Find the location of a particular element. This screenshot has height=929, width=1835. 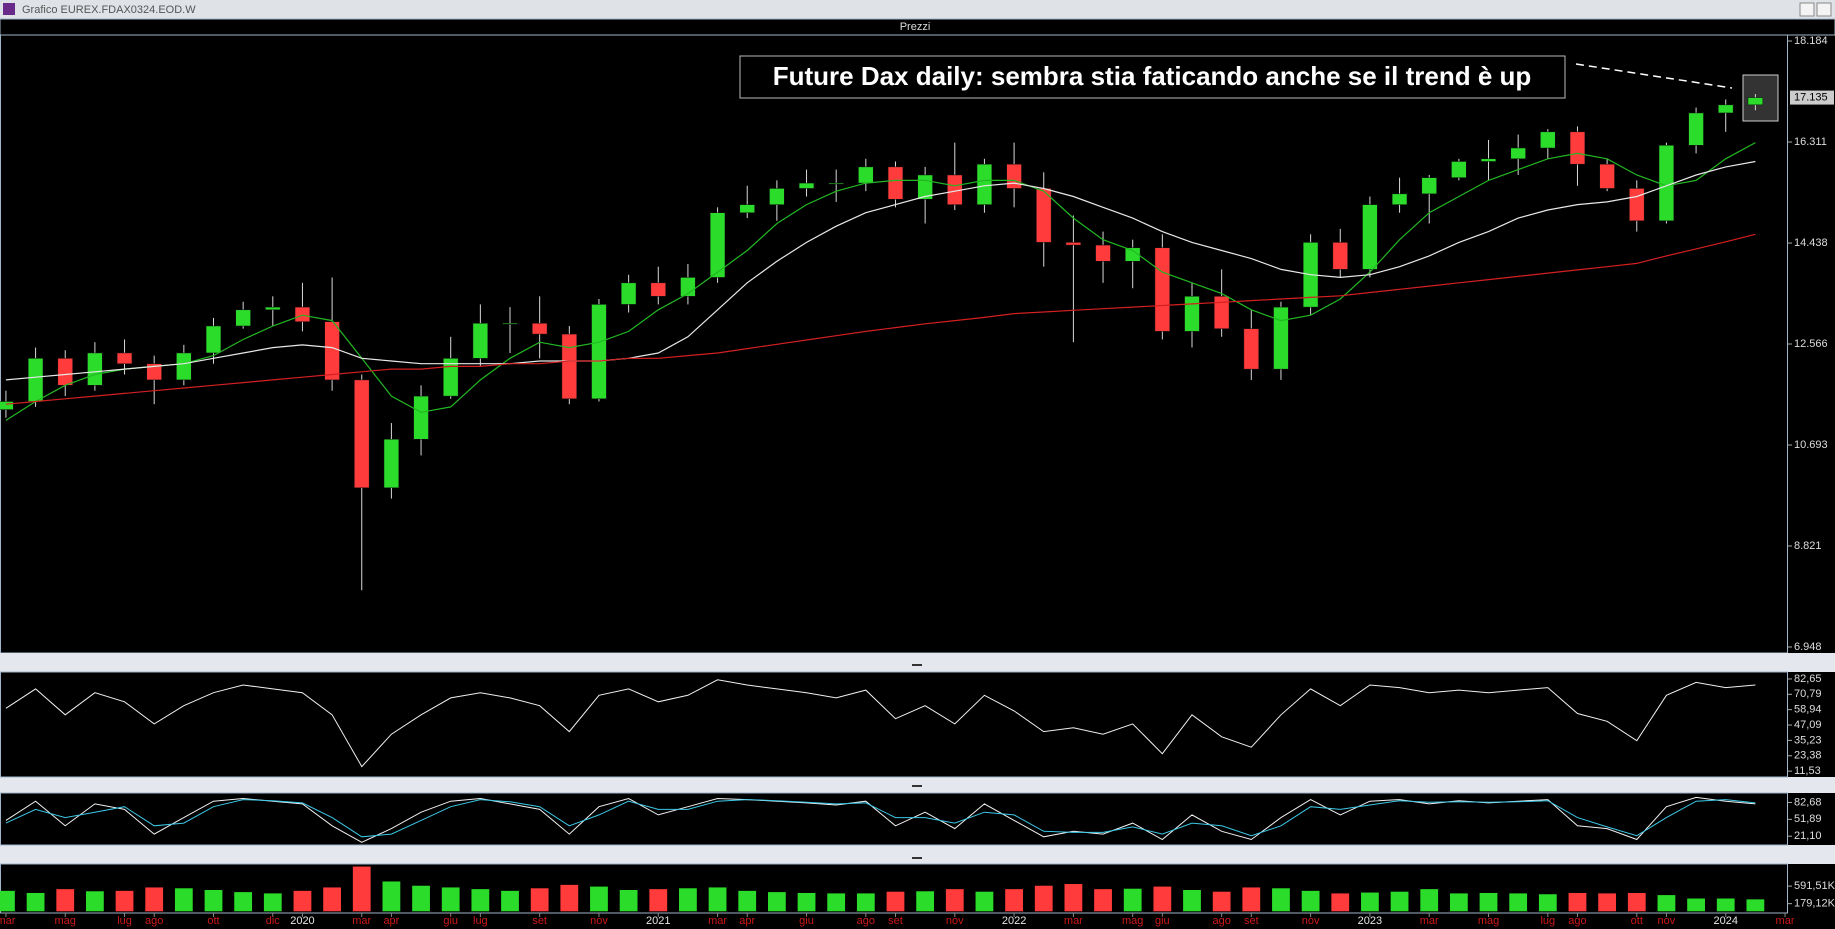

x-tick-label: 2022 is located at coordinates (1014, 921).